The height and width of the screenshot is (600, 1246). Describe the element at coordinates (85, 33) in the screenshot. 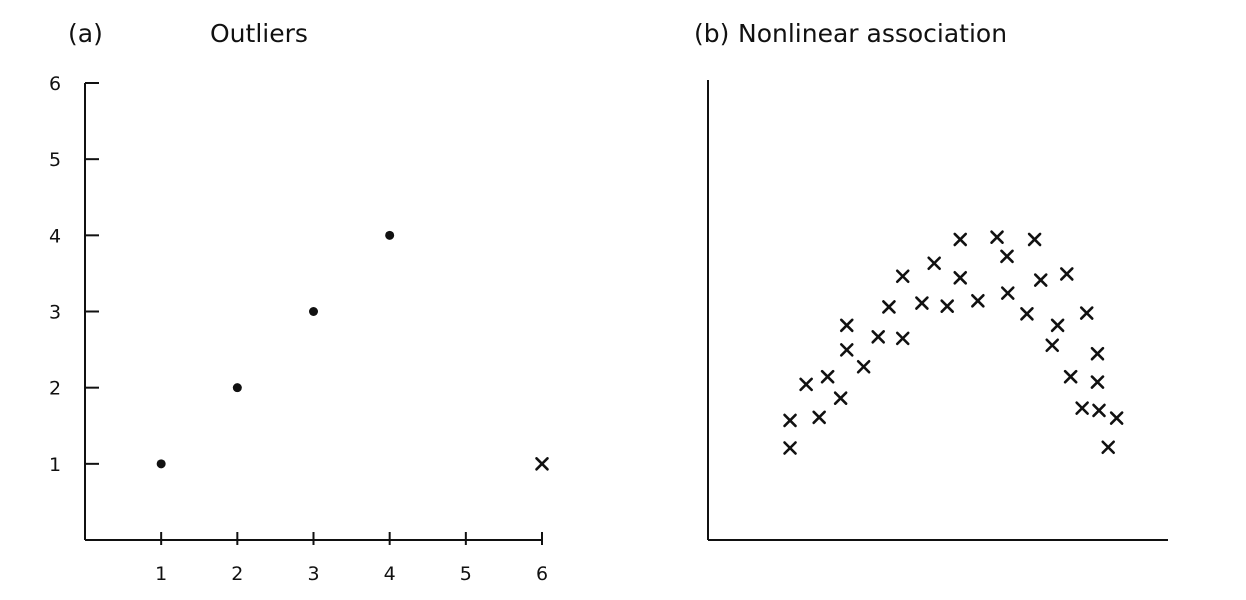

I see `panel-a-label: (a)` at that location.